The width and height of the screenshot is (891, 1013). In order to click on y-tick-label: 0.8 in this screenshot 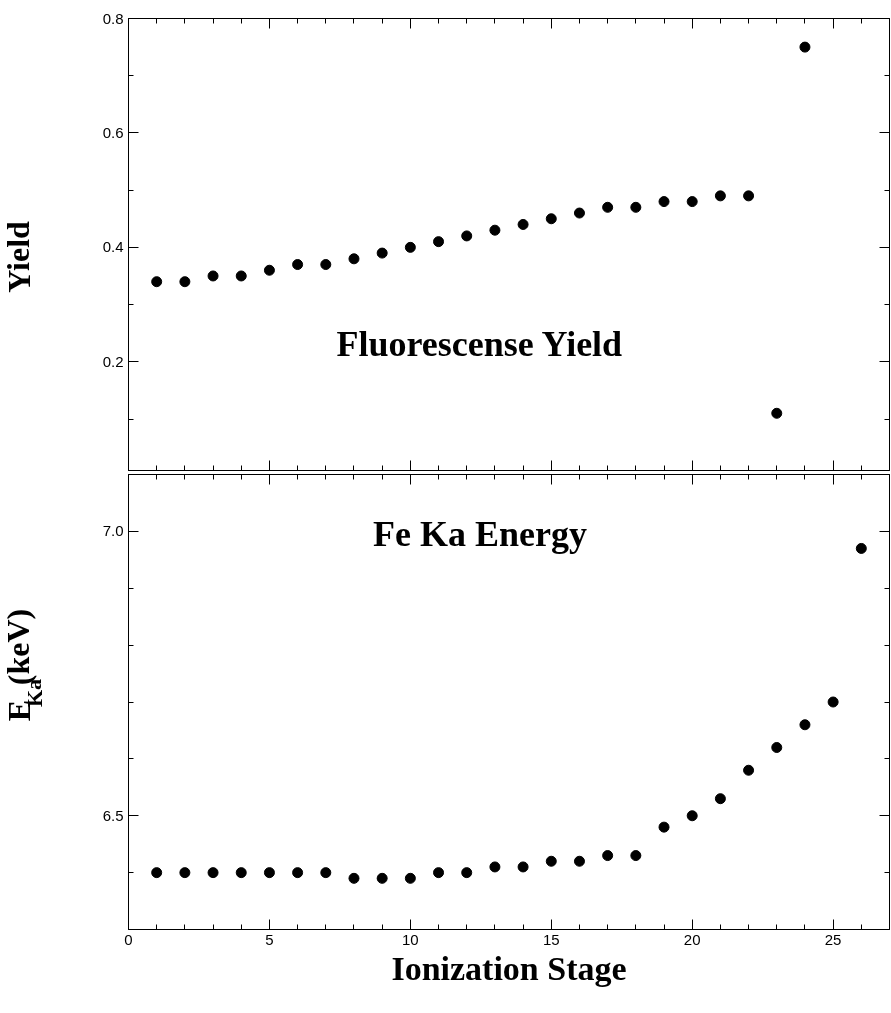, I will do `click(113, 18)`.